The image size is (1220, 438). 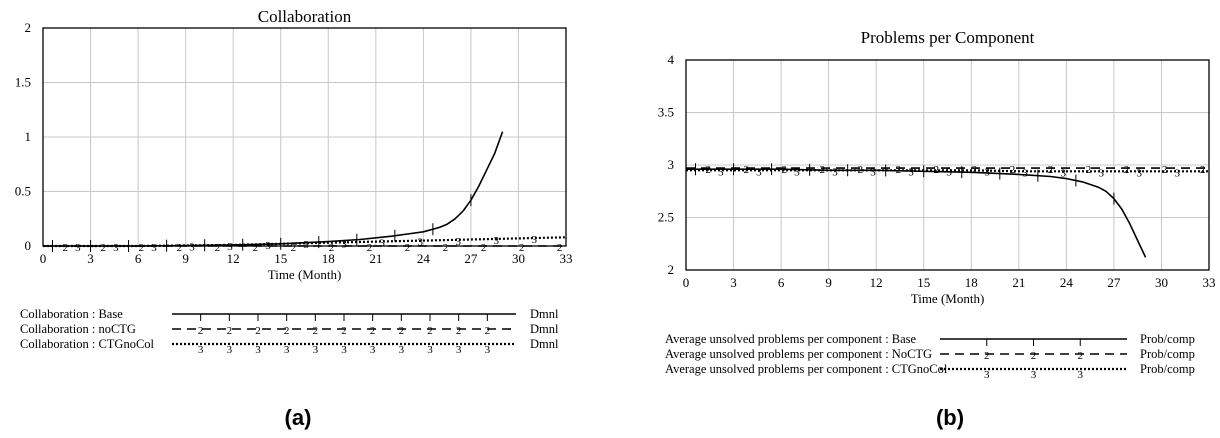 What do you see at coordinates (666, 217) in the screenshot?
I see `y-tick-label: 2.5` at bounding box center [666, 217].